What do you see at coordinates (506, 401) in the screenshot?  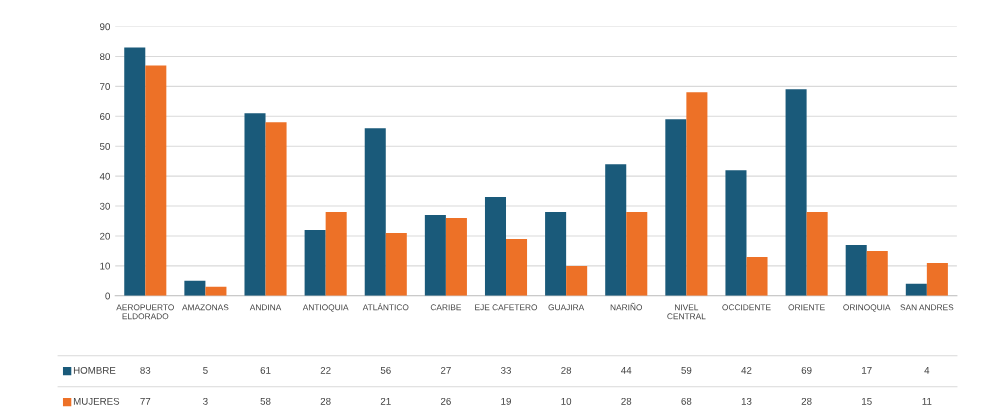 I see `data-label: 19` at bounding box center [506, 401].